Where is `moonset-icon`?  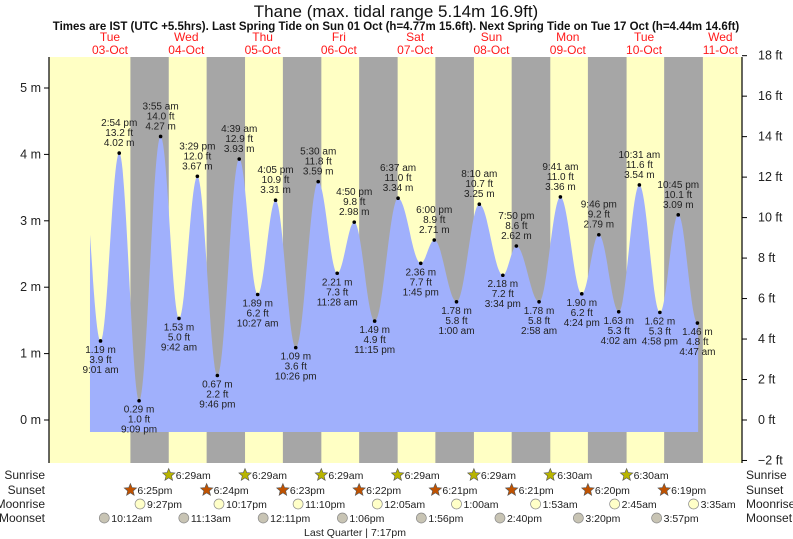 moonset-icon is located at coordinates (184, 518).